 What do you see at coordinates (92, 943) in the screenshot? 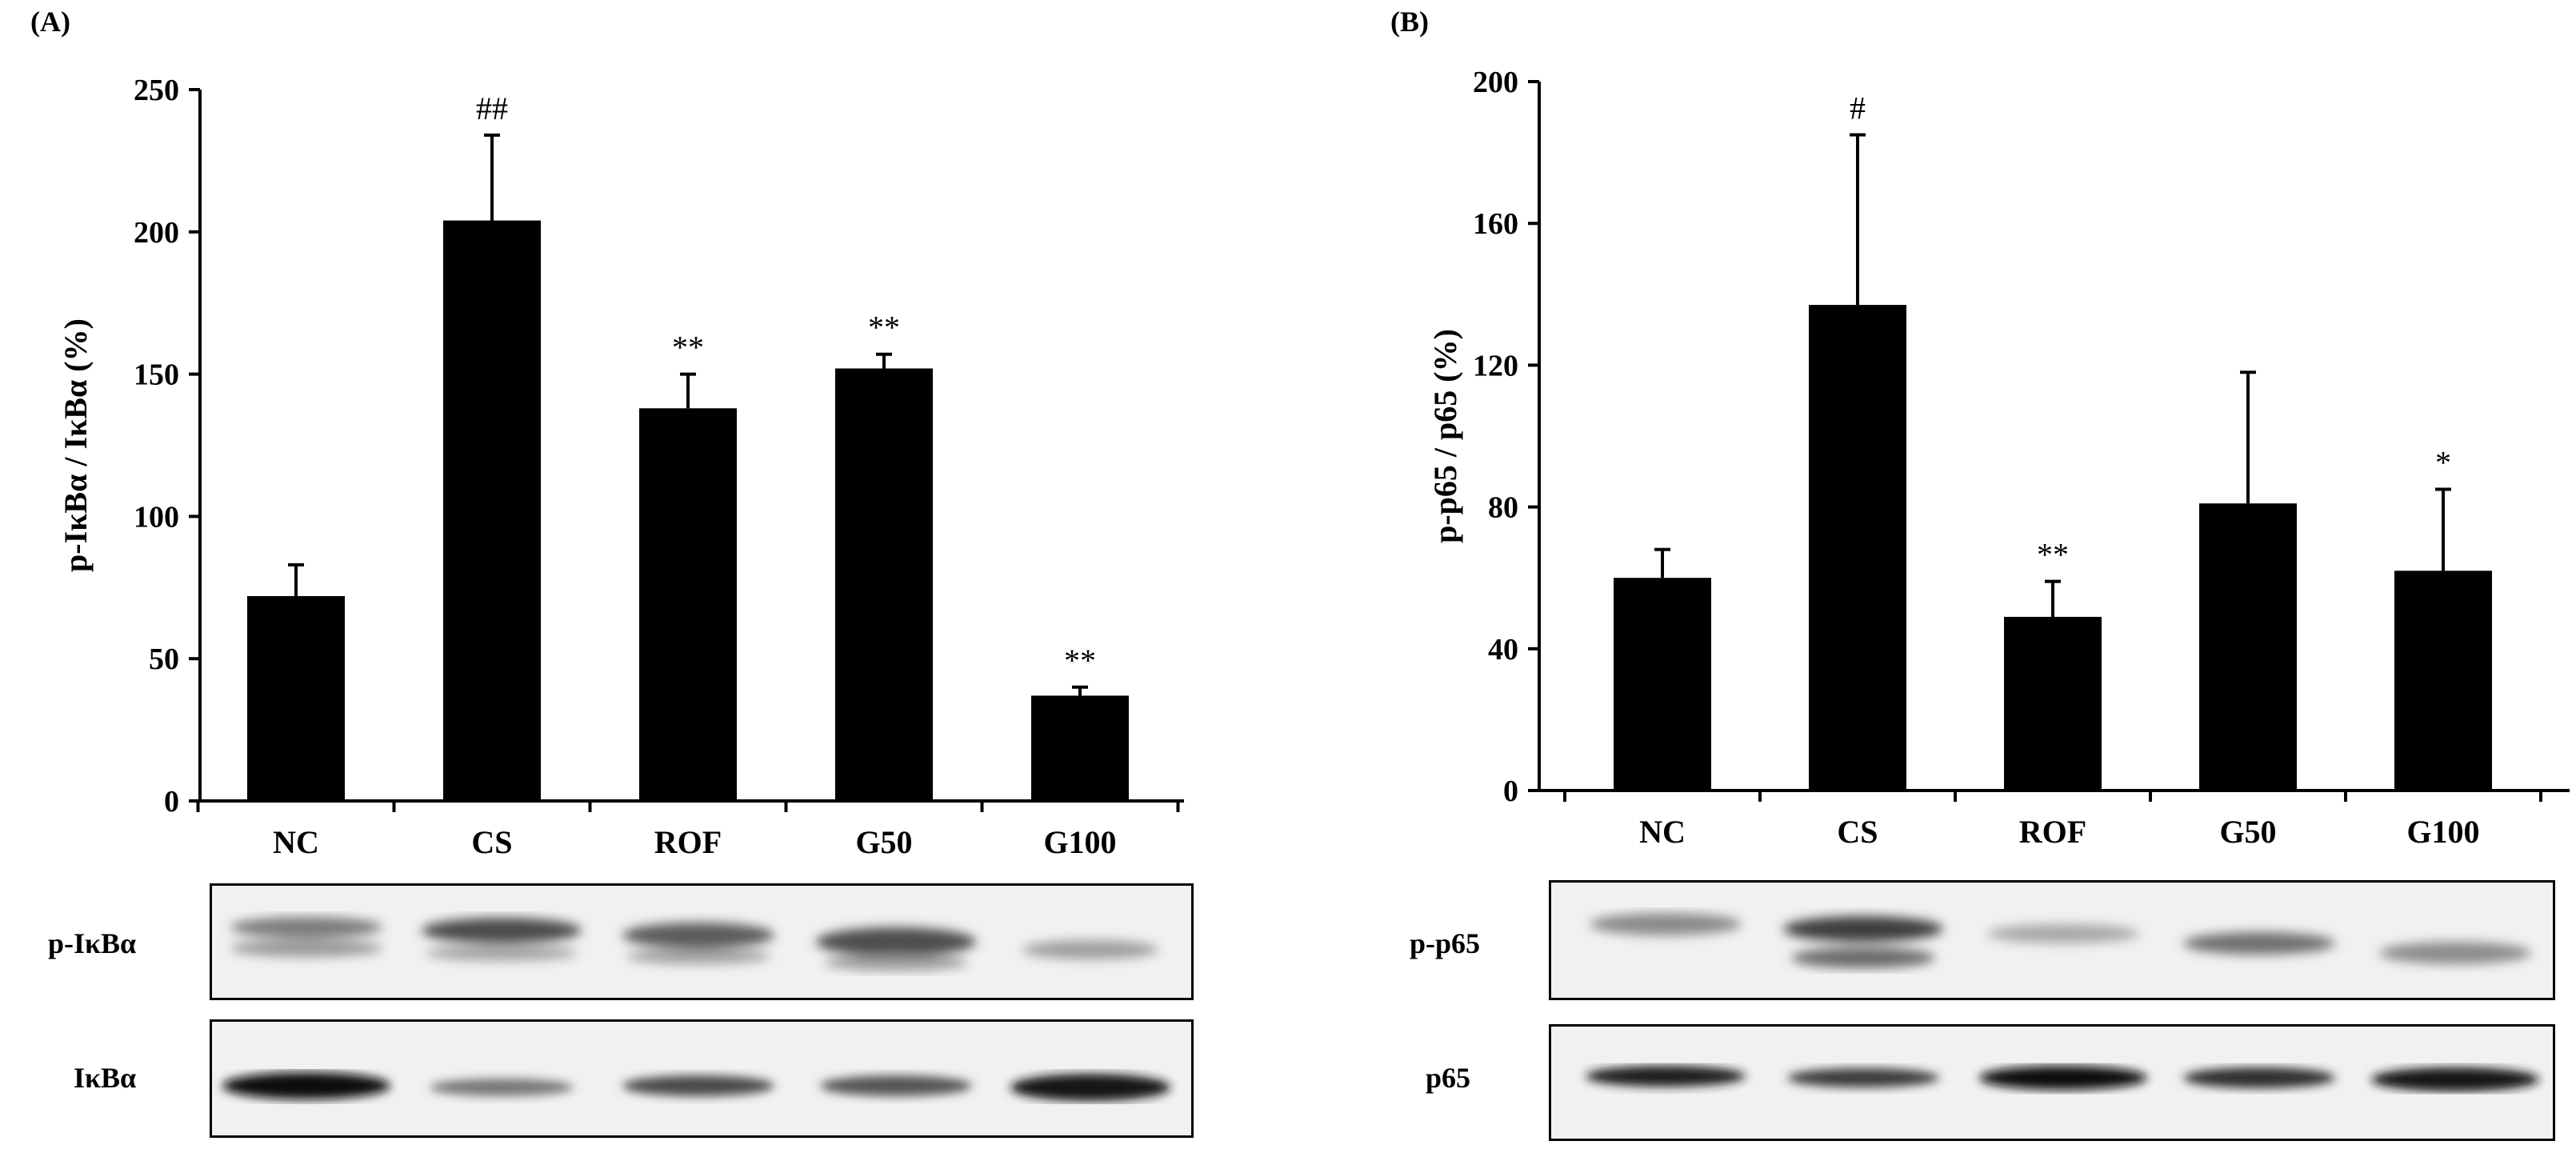
I see `blot-label-p-ikba: p-IκBα` at bounding box center [92, 943].